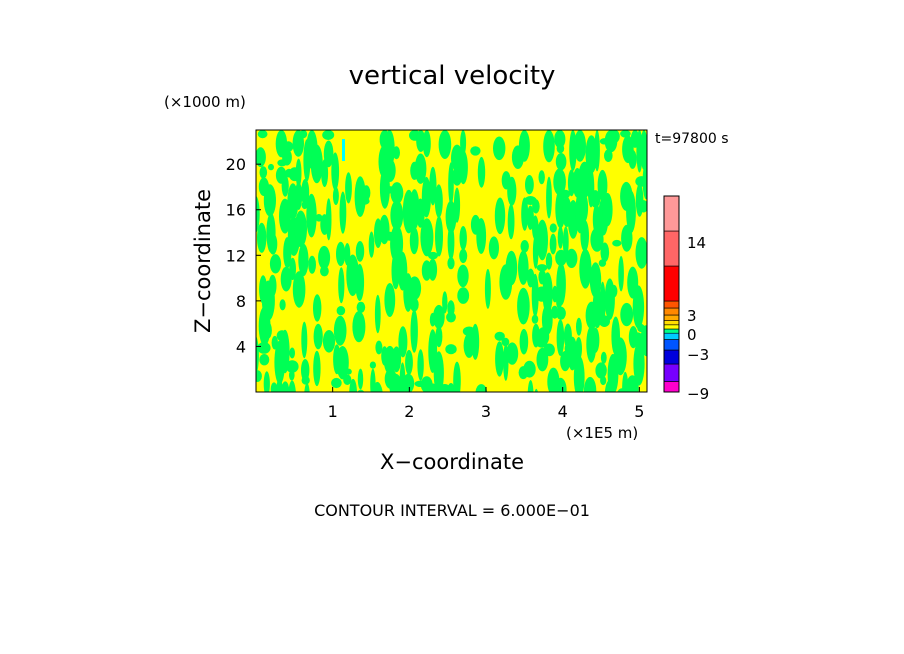  What do you see at coordinates (243, 255) in the screenshot?
I see `y-axis-ticks: 4 8 12 16 20` at bounding box center [243, 255].